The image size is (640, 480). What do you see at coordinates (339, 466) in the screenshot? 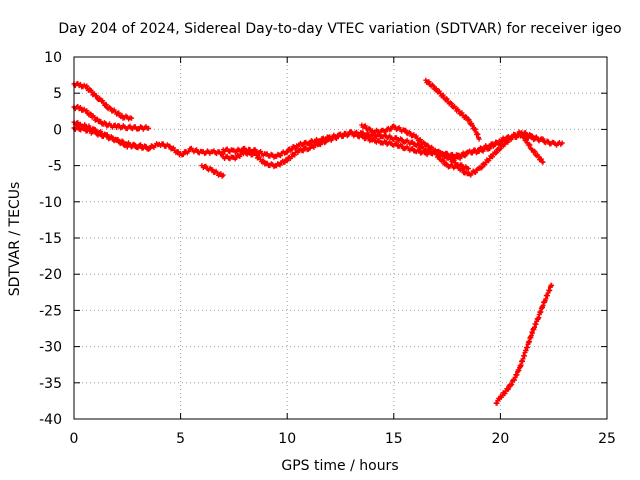
I see `x-axis-label: GPS time / hours` at bounding box center [339, 466].